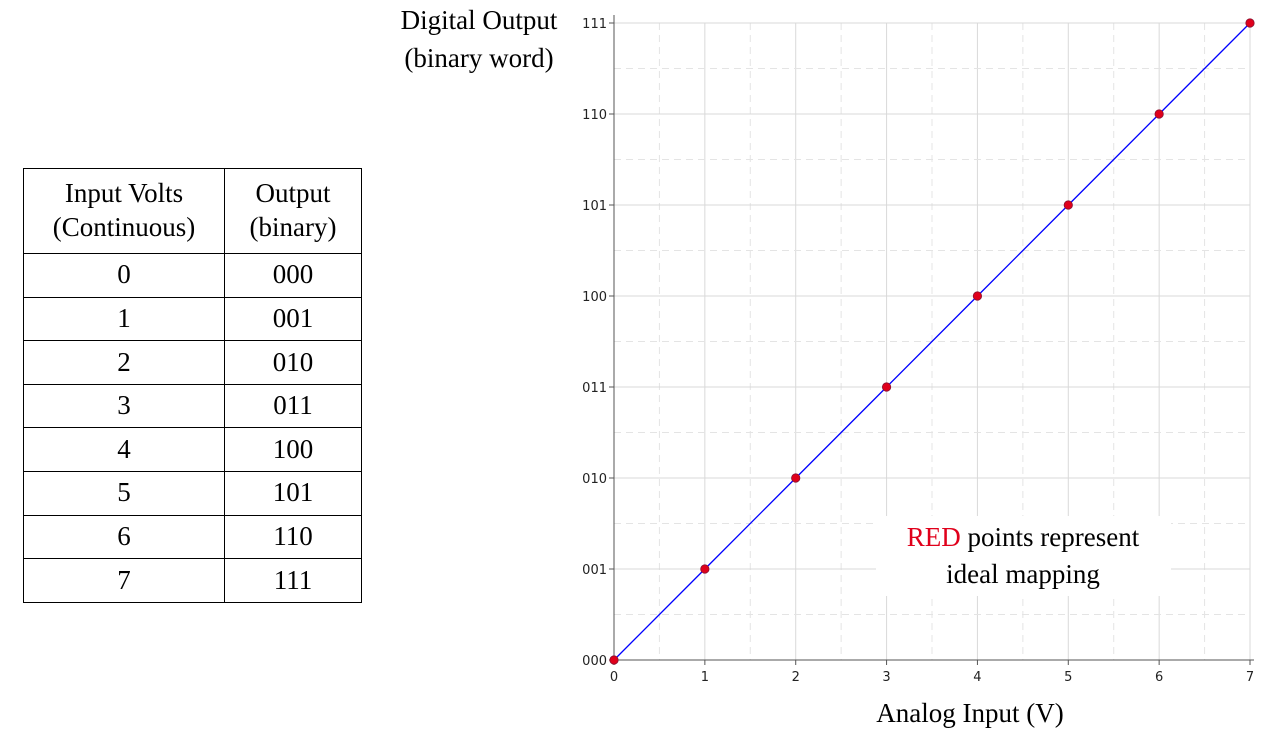 The width and height of the screenshot is (1271, 740). What do you see at coordinates (124, 537) in the screenshot?
I see `input-cell: 6` at bounding box center [124, 537].